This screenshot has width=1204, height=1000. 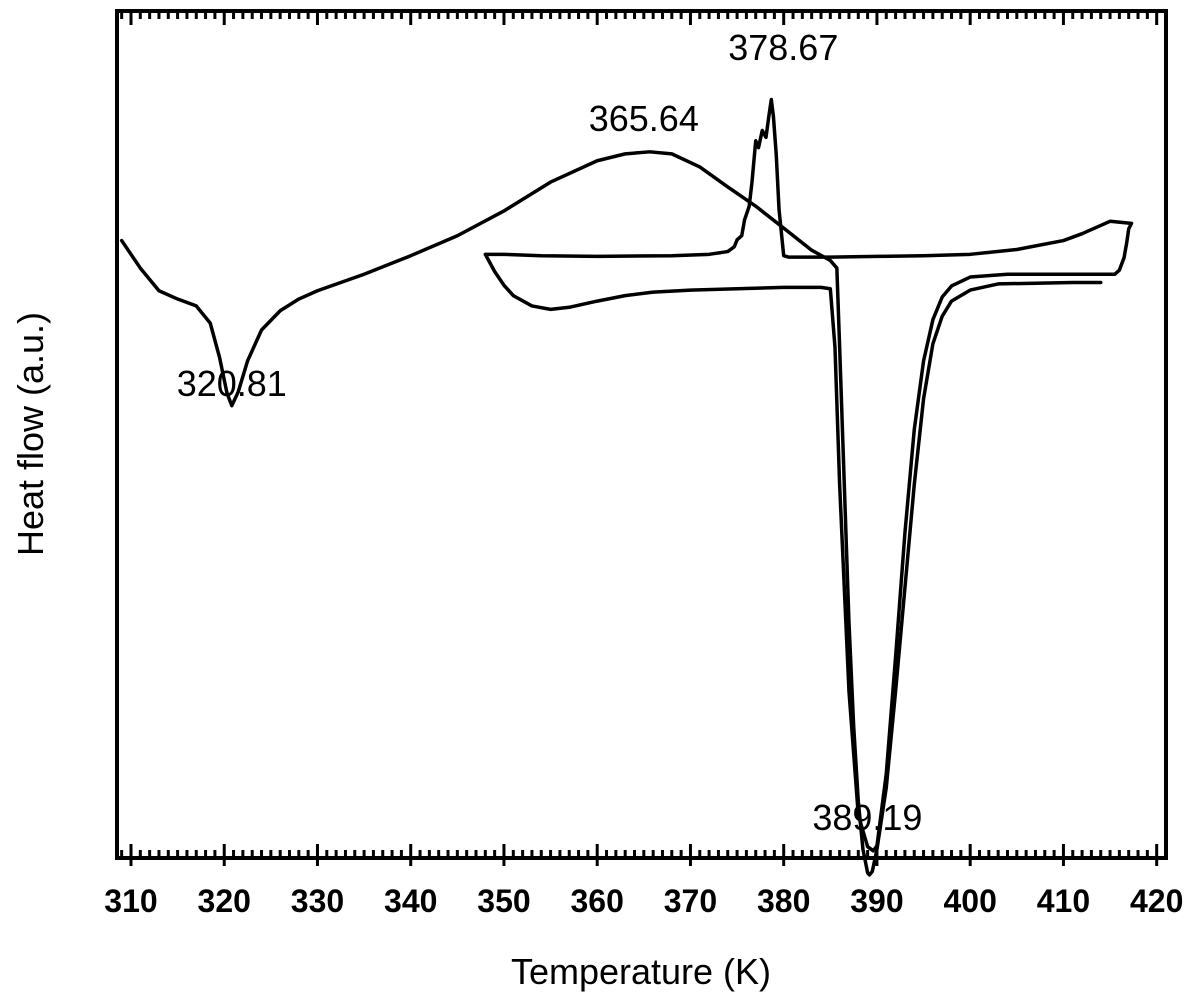 I want to click on x-tick-label: 340, so click(x=410, y=901).